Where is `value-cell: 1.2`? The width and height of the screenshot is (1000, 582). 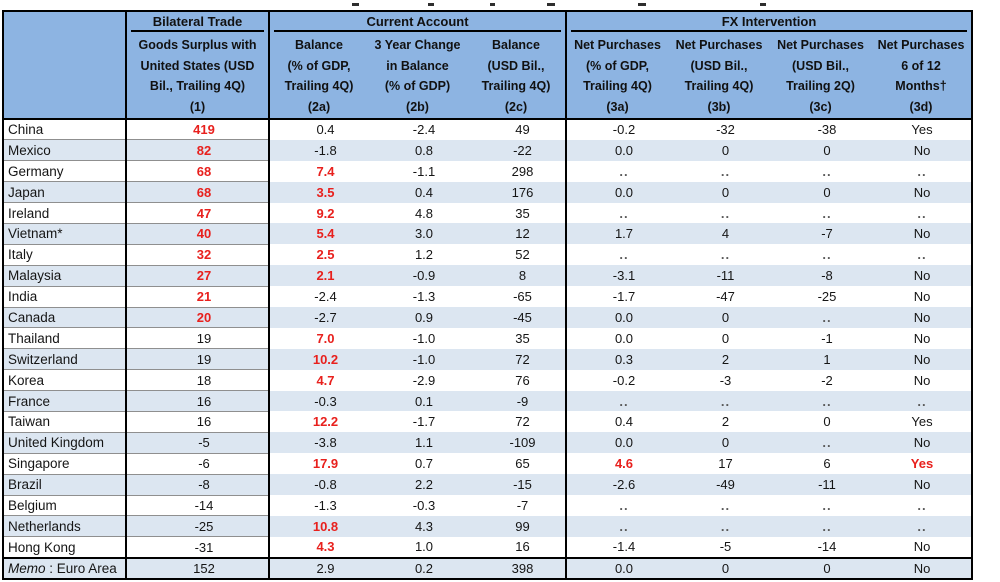
value-cell: 1.2 is located at coordinates (424, 255).